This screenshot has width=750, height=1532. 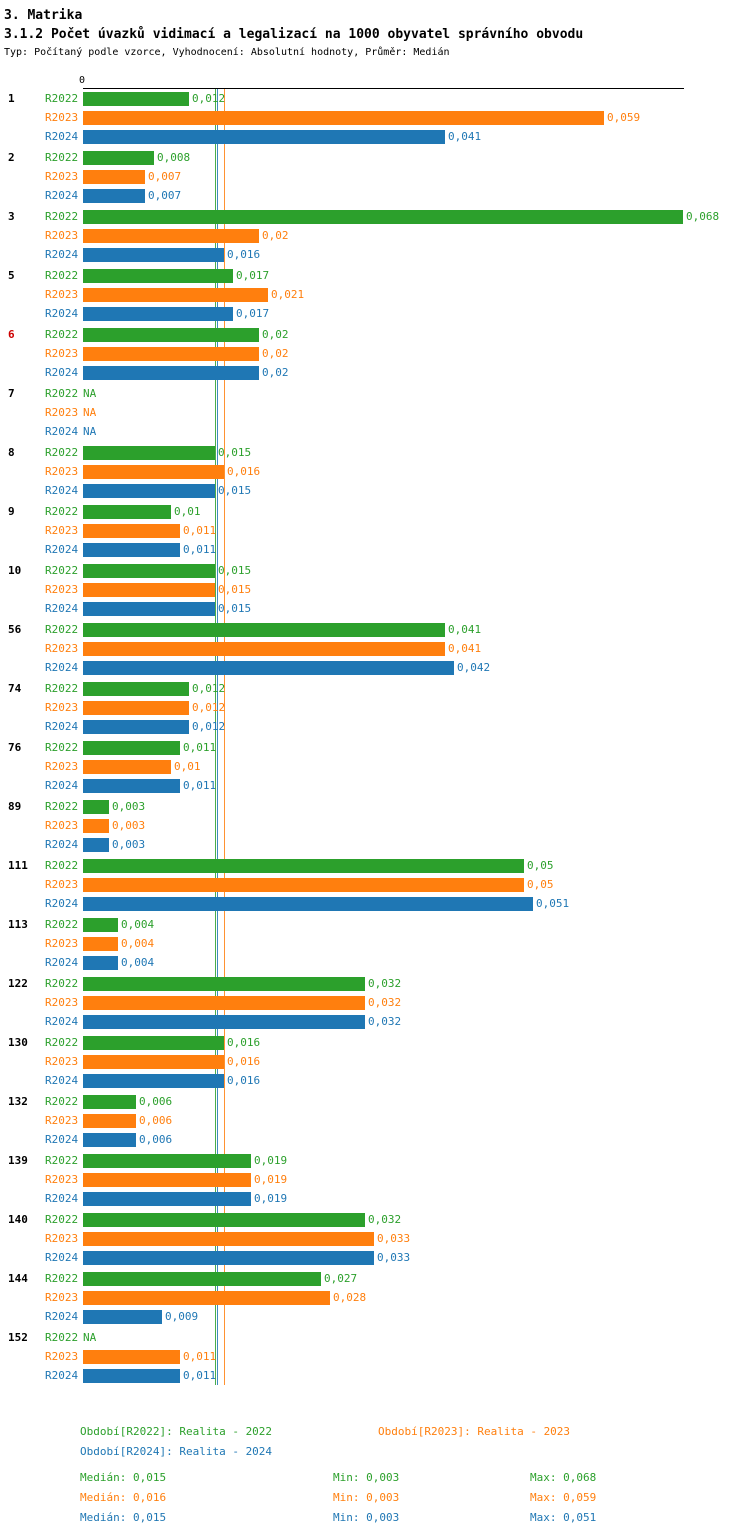 I want to click on bar-130-r2022, so click(x=153, y=1042).